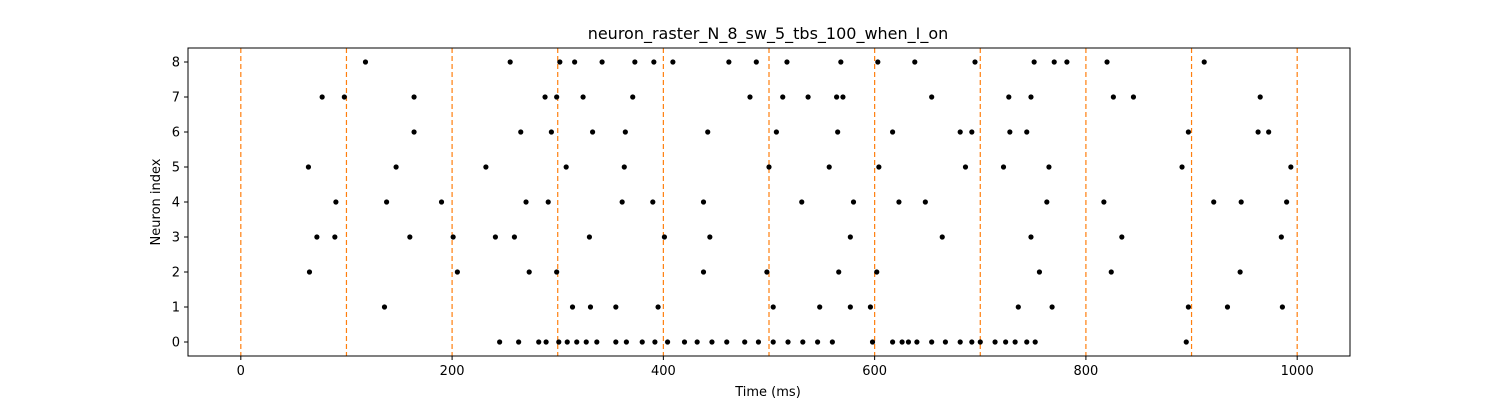  Describe the element at coordinates (176, 308) in the screenshot. I see `y-tick-label-1: 1` at that location.